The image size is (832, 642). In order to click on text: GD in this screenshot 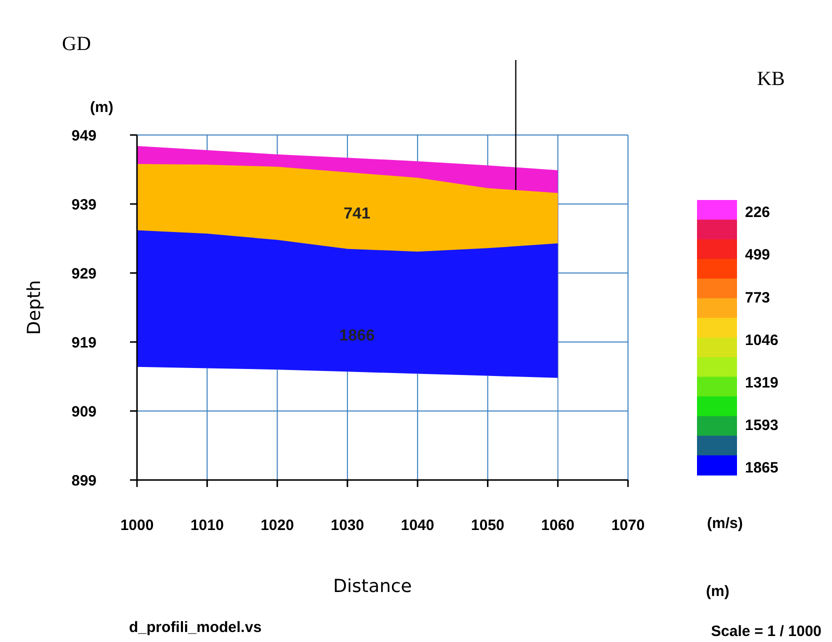, I will do `click(76, 44)`.